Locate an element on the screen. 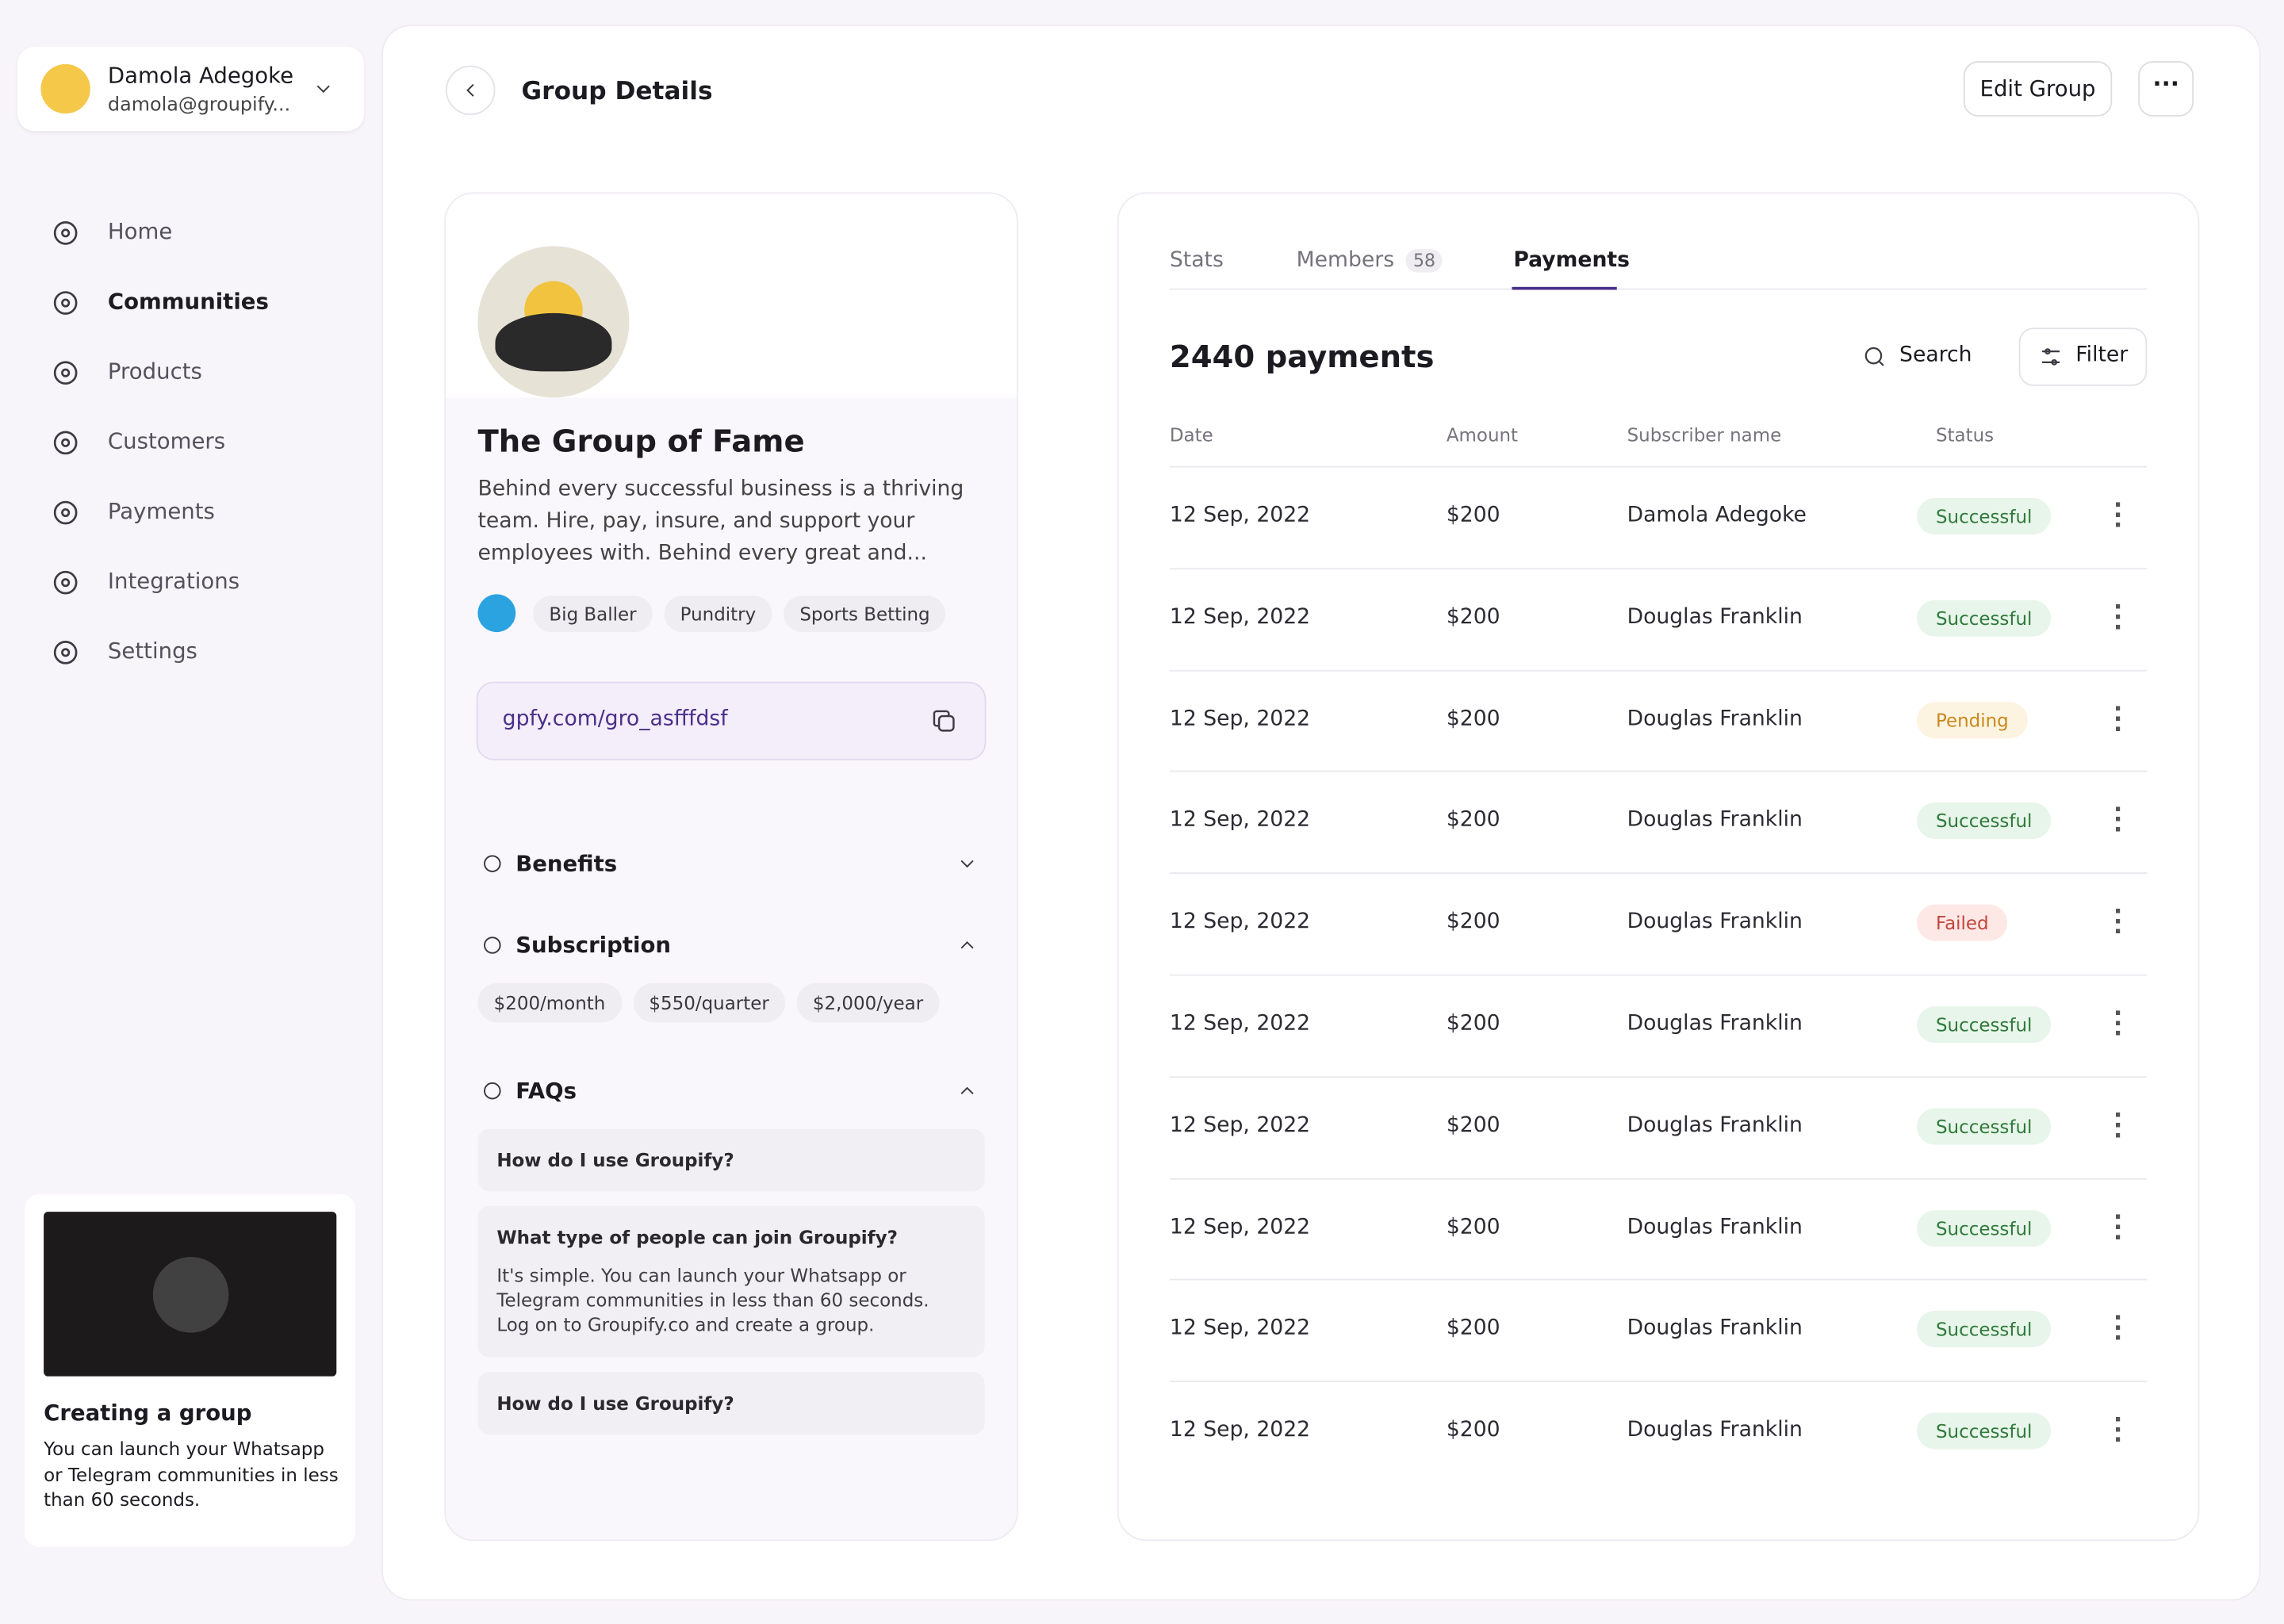 The height and width of the screenshot is (1624, 2284). tab: Payments is located at coordinates (1572, 261).